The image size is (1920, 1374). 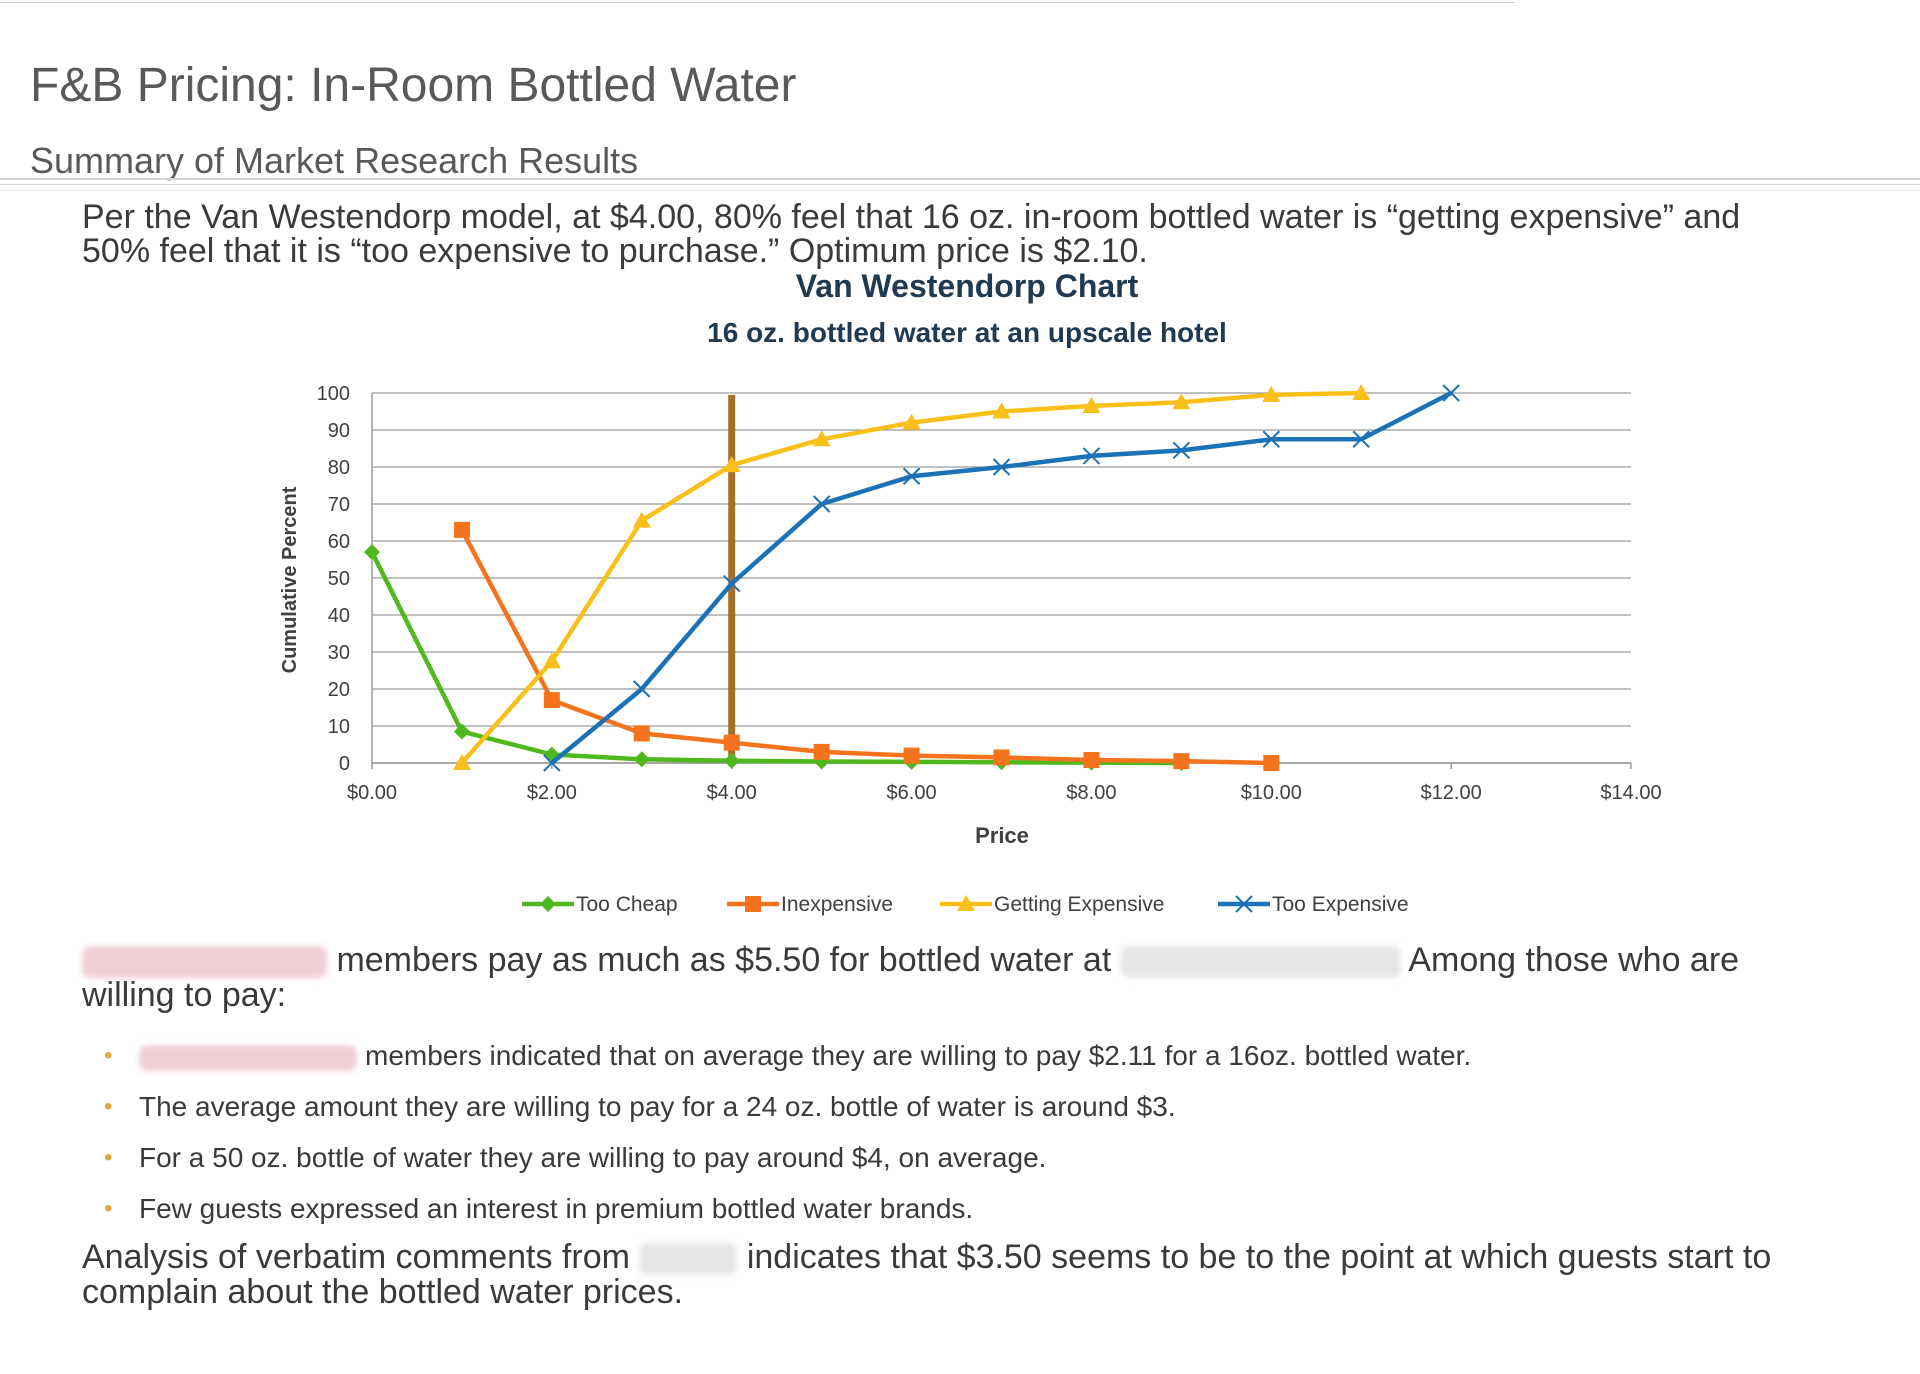 What do you see at coordinates (552, 793) in the screenshot?
I see `x-tick-label: $2.00` at bounding box center [552, 793].